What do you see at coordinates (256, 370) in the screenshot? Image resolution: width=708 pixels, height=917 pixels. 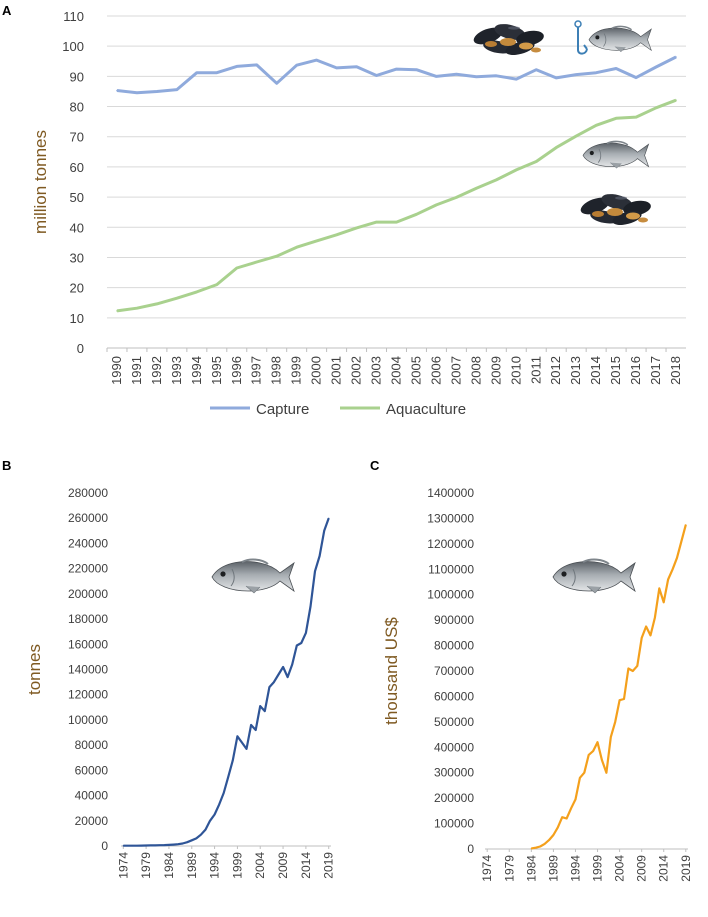 I see `panel-a-x-tick-label: 1997` at bounding box center [256, 370].